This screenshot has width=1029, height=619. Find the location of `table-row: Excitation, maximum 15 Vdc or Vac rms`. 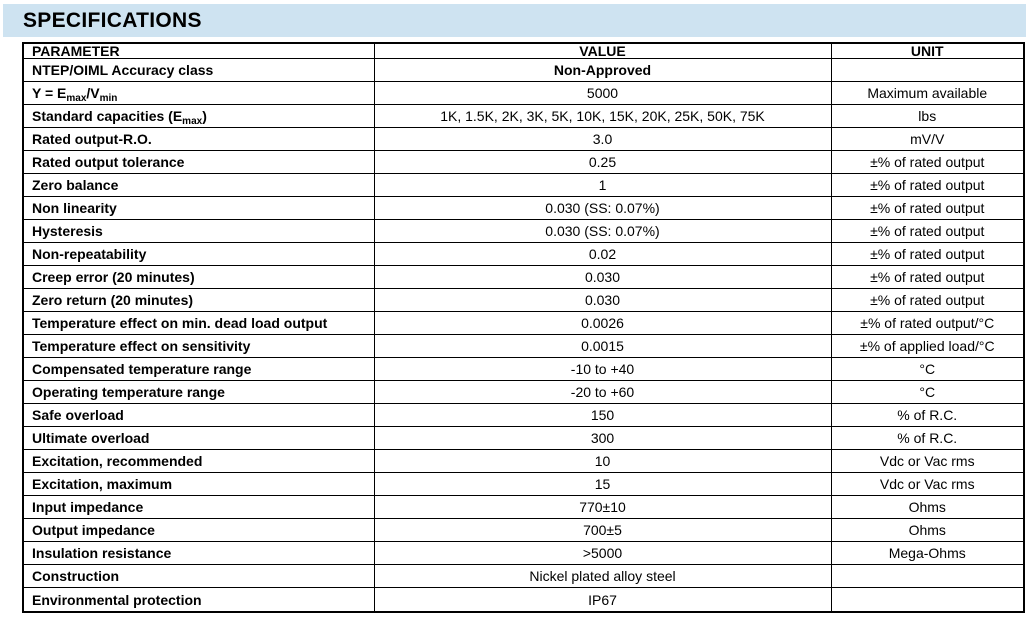

table-row: Excitation, maximum 15 Vdc or Vac rms is located at coordinates (523, 484).